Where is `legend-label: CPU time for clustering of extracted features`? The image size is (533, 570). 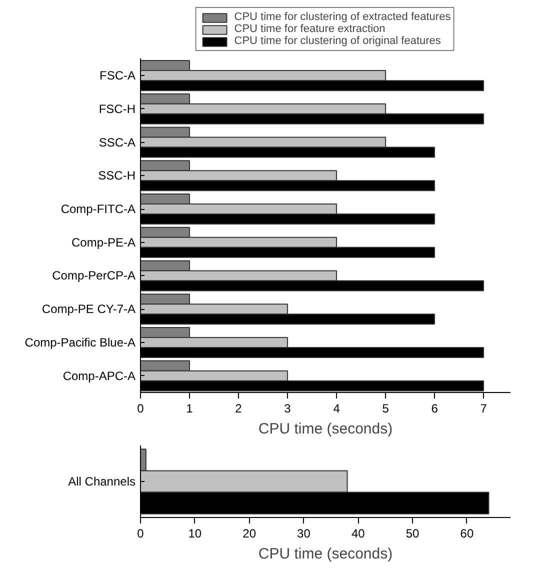 legend-label: CPU time for clustering of extracted features is located at coordinates (342, 17).